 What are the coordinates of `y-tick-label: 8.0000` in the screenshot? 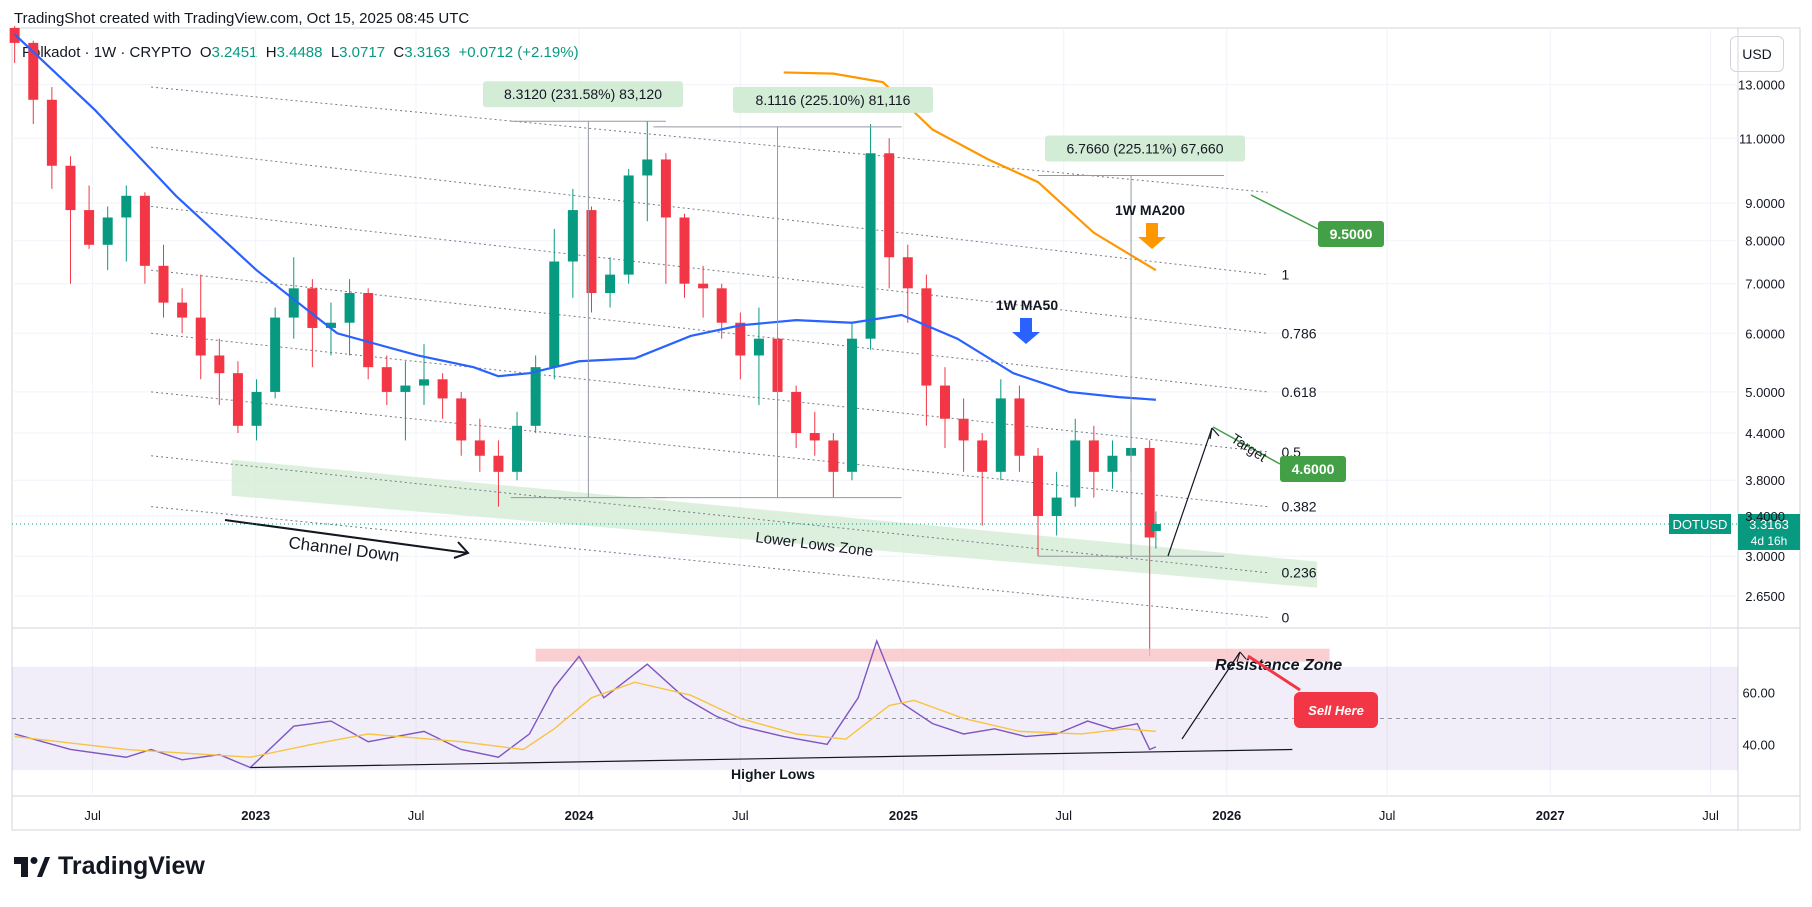 It's located at (1765, 241).